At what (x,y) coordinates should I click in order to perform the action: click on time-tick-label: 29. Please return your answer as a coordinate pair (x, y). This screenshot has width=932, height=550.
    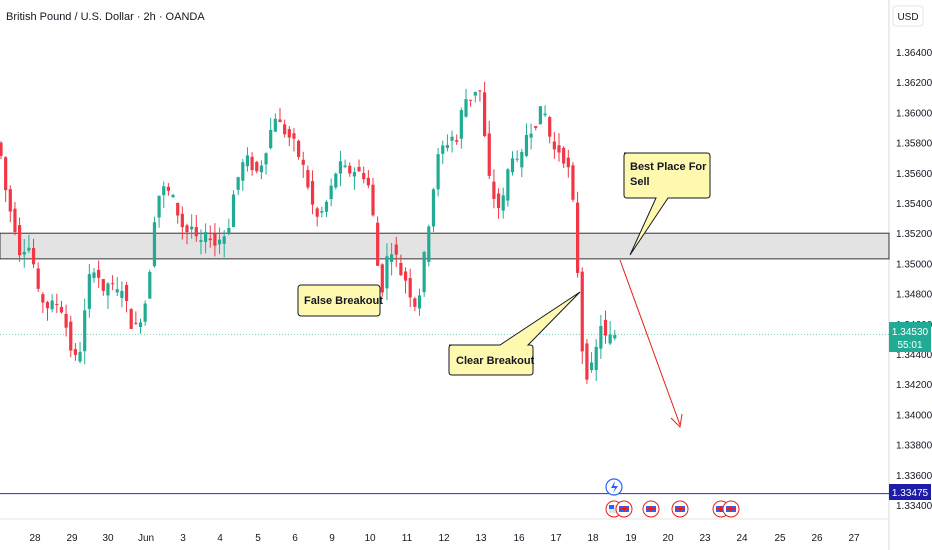
    Looking at the image, I should click on (72, 538).